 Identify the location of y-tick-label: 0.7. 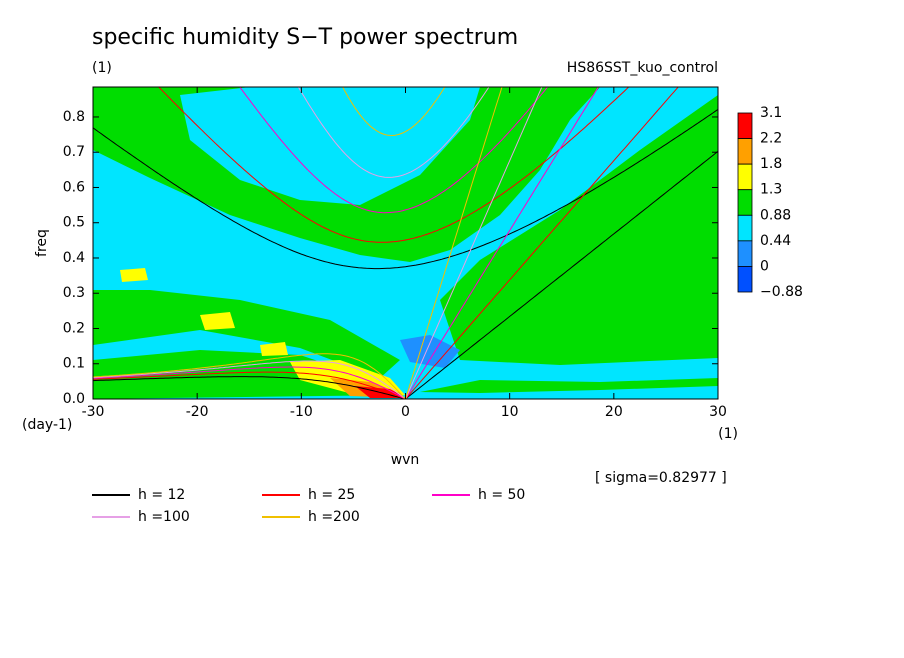
(74, 152).